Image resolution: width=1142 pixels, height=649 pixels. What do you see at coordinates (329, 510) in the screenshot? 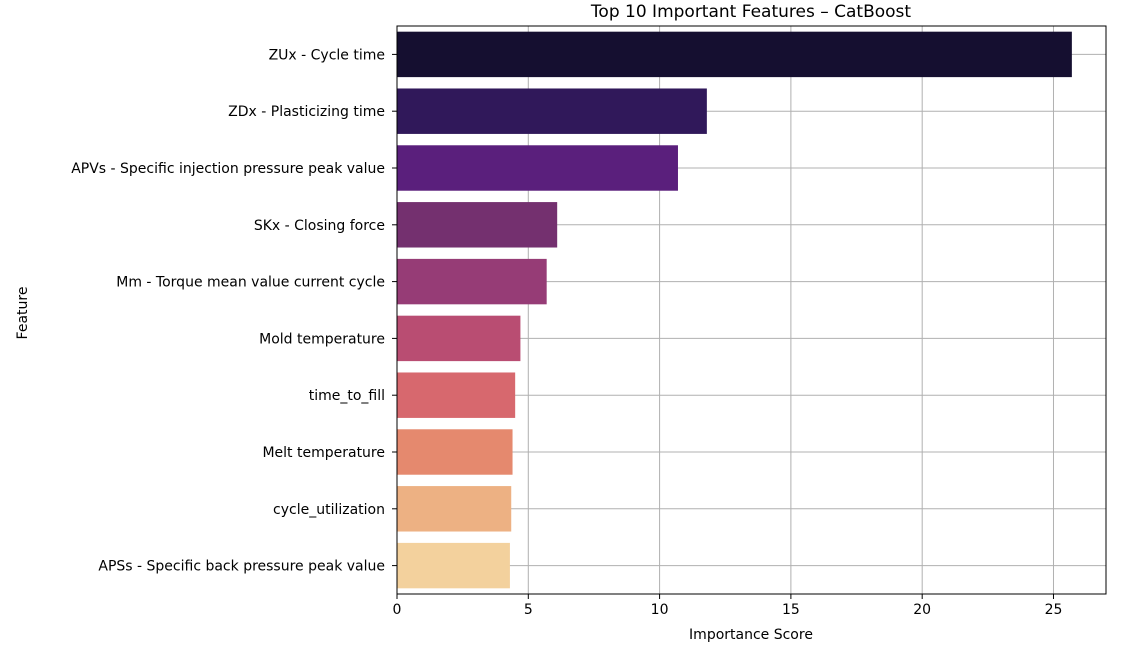
I see `category-label: cycle_utilization` at bounding box center [329, 510].